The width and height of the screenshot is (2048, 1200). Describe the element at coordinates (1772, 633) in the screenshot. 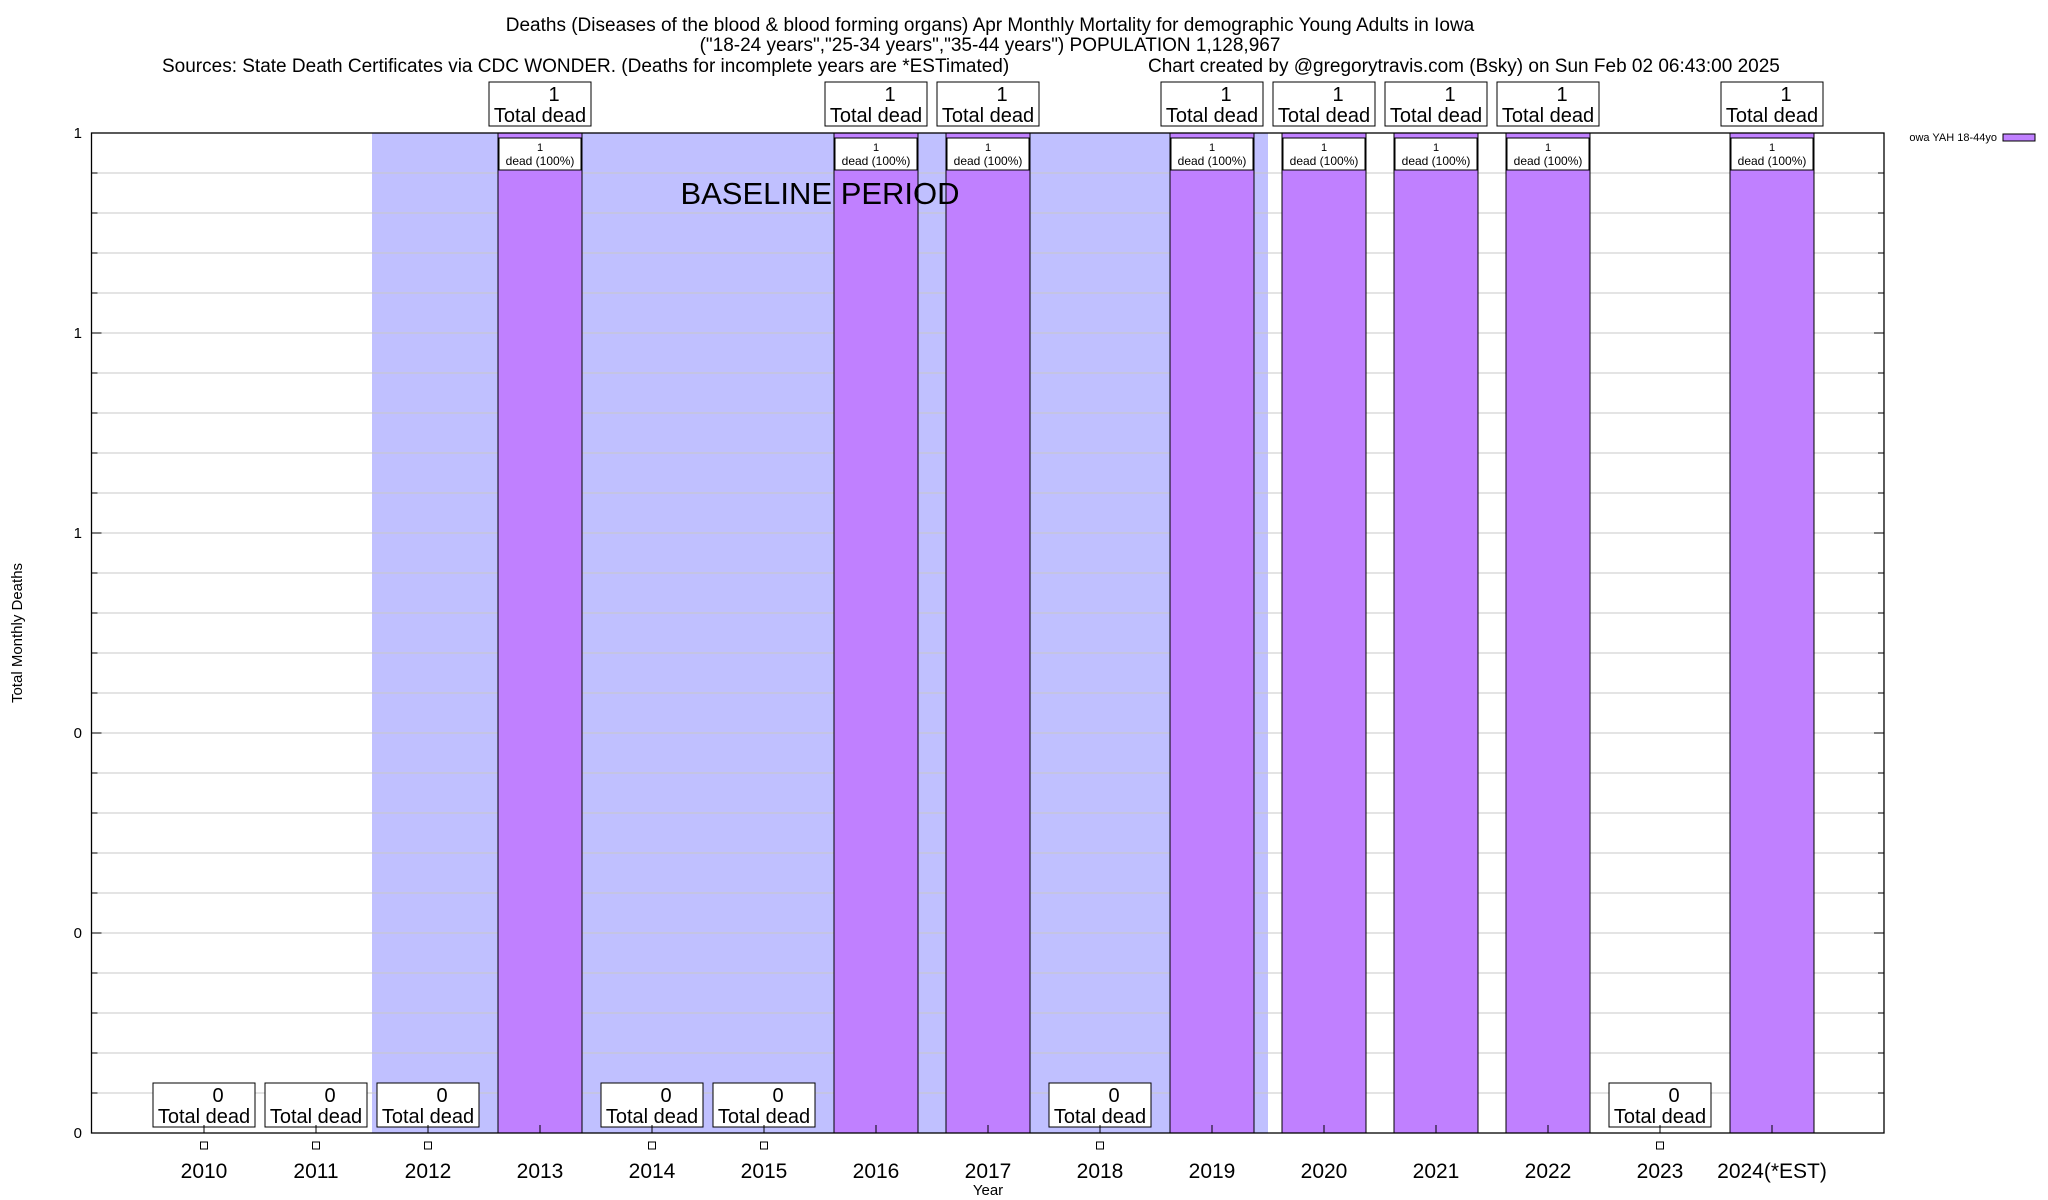

I see `bar-2024(*EST)` at that location.